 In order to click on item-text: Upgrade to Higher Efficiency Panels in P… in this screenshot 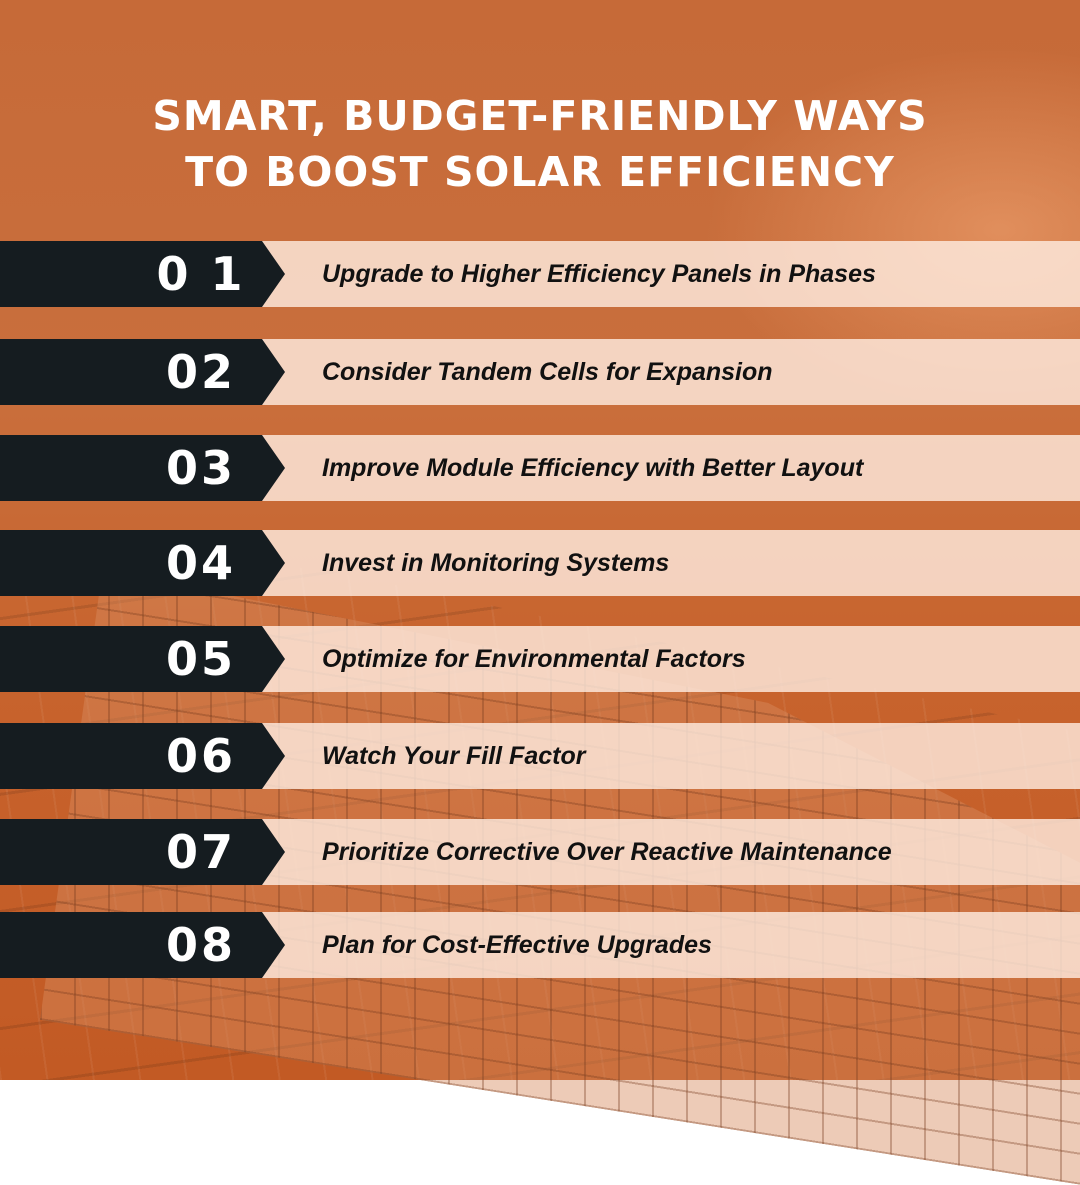, I will do `click(599, 274)`.